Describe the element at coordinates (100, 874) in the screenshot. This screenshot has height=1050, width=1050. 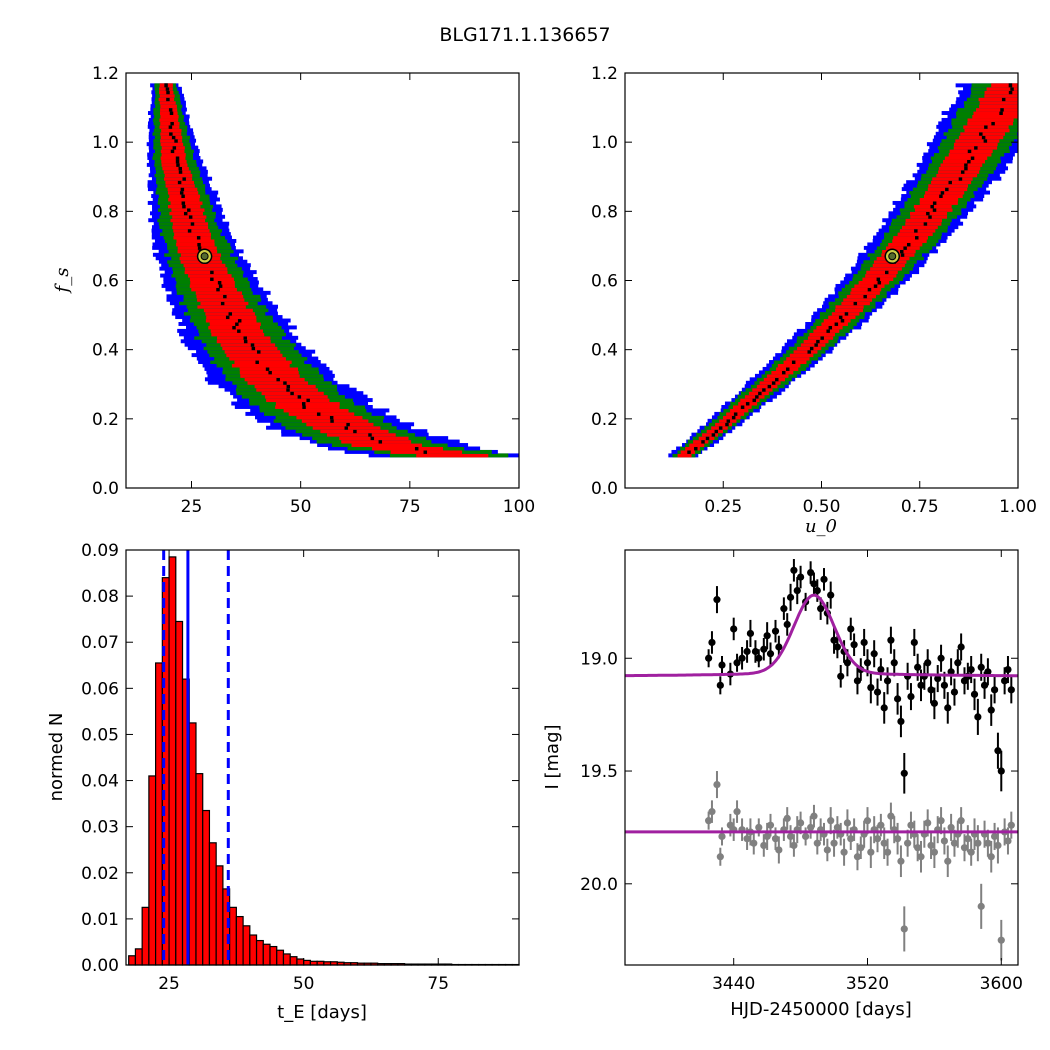
I see `y-tick-label: 0.02` at that location.